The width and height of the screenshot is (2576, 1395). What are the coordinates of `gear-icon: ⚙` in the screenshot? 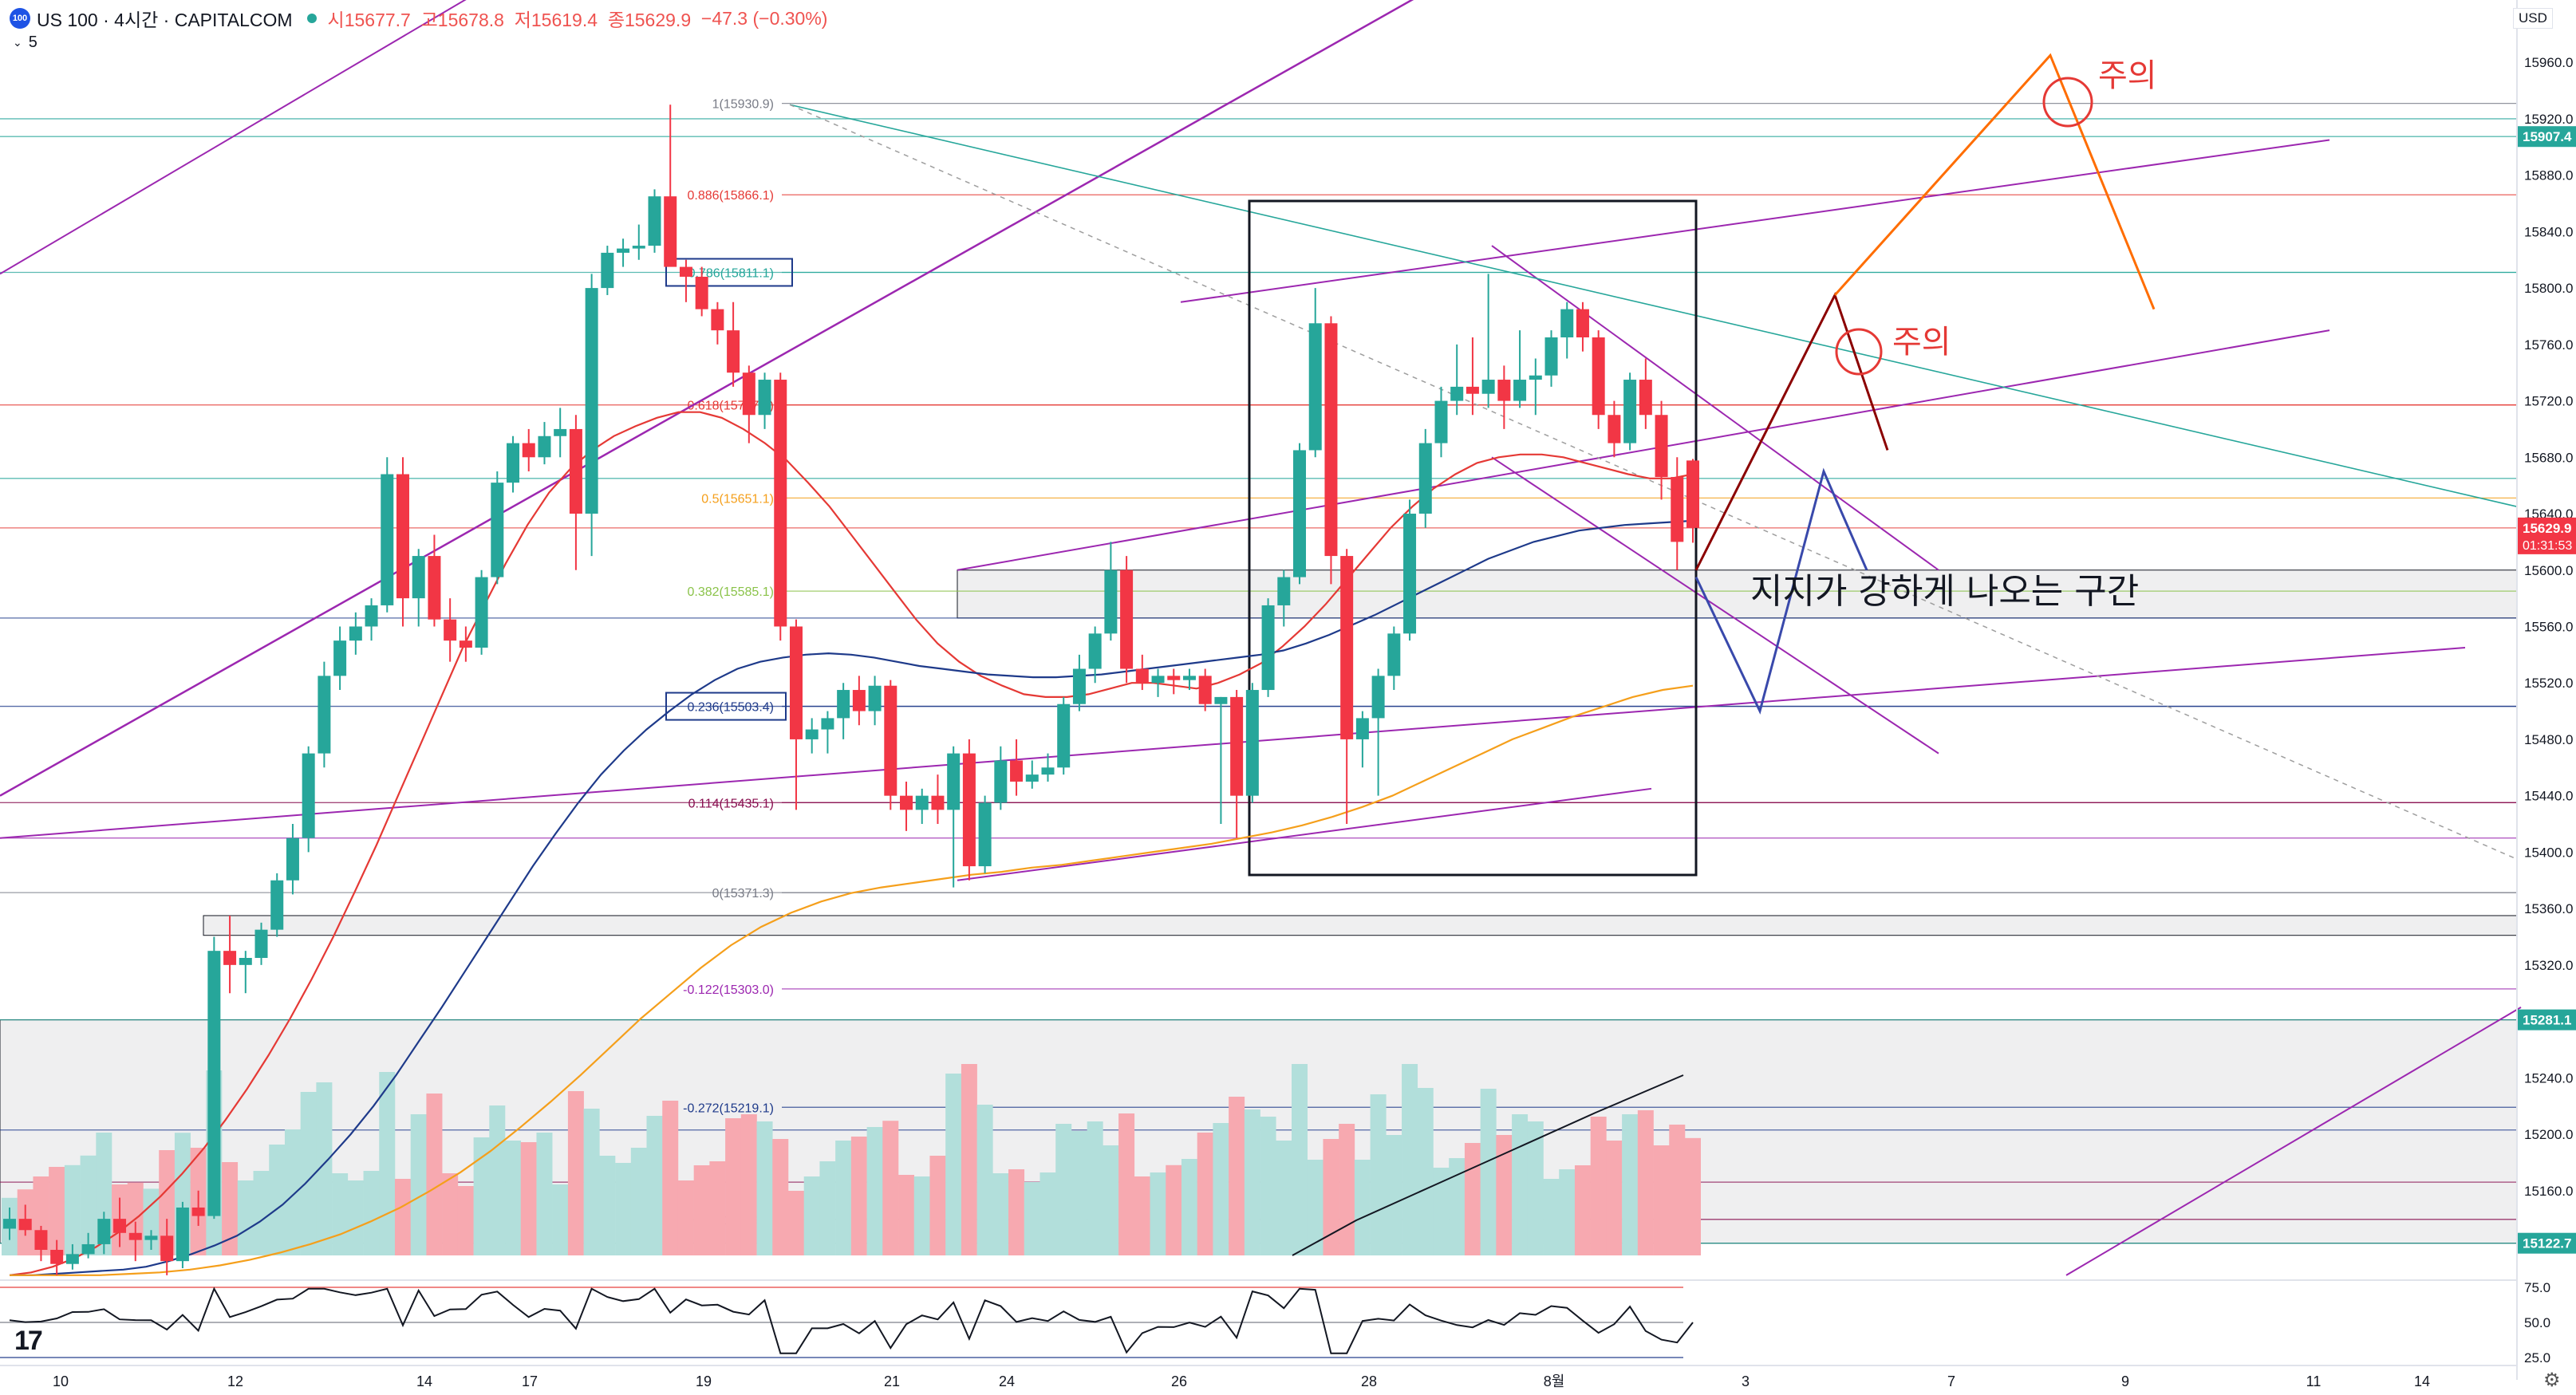 It's located at (2552, 1380).